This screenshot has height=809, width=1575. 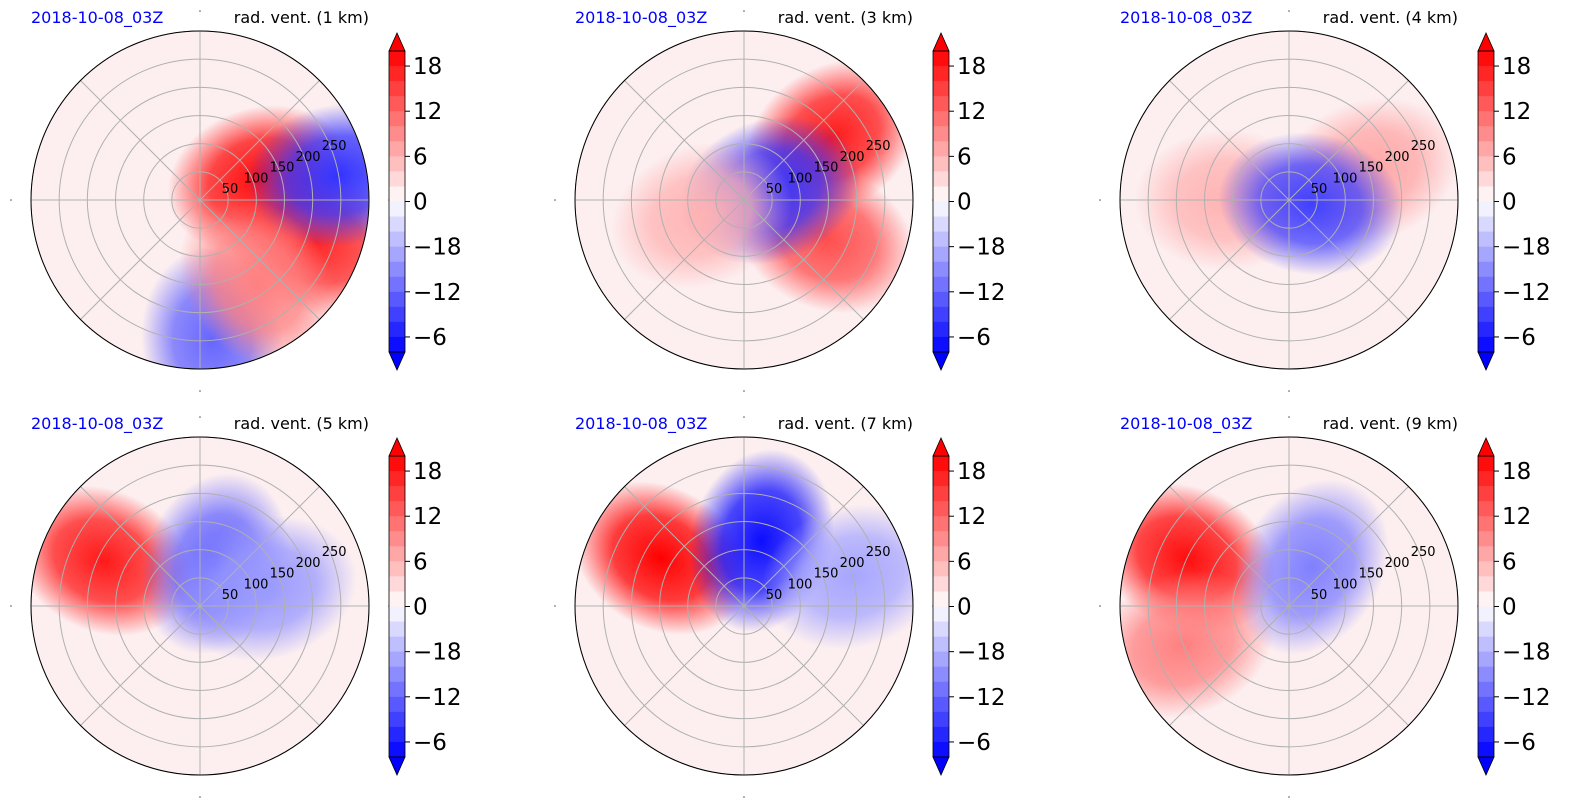 What do you see at coordinates (258, 282) in the screenshot?
I see `outbound-velocity-region` at bounding box center [258, 282].